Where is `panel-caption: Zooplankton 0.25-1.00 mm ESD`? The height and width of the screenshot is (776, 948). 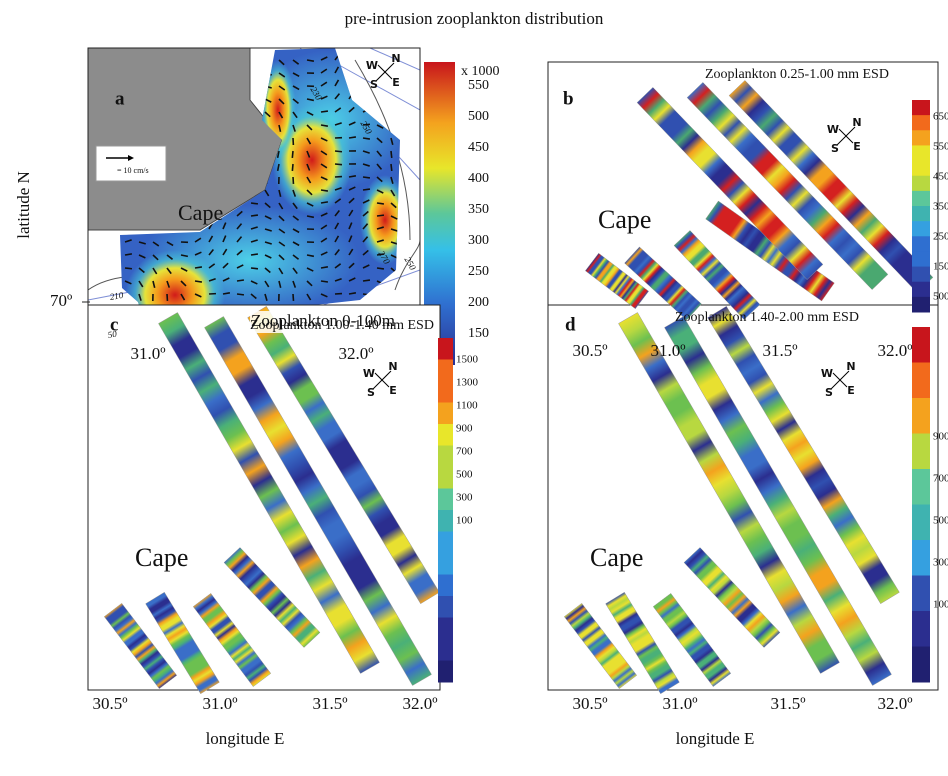 panel-caption: Zooplankton 0.25-1.00 mm ESD is located at coordinates (797, 74).